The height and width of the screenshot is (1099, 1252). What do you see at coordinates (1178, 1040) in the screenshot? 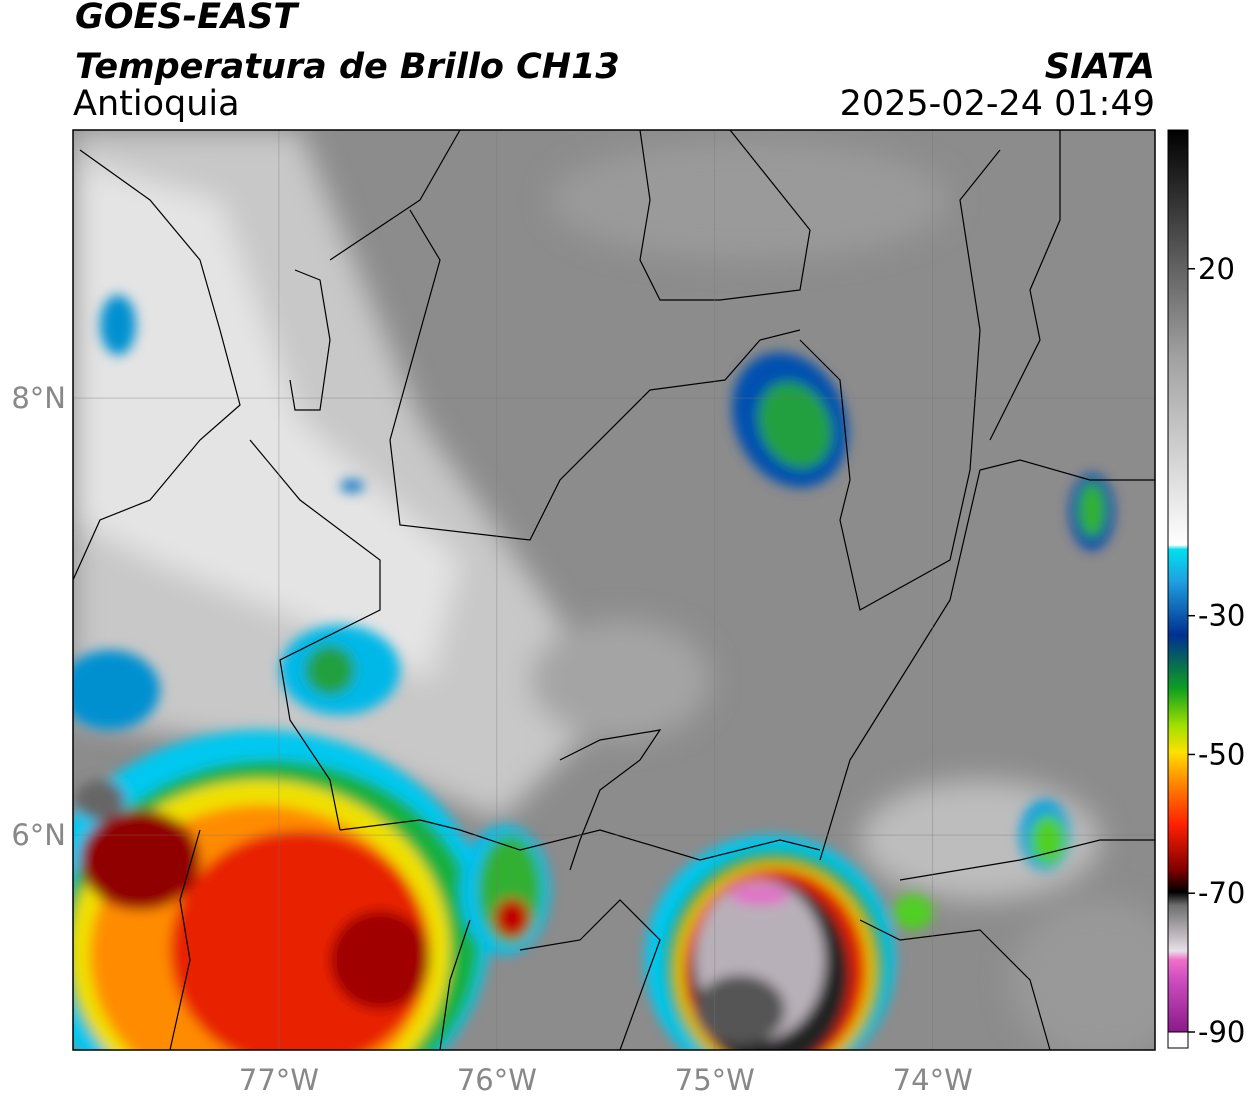
I see `colorbar-under` at bounding box center [1178, 1040].